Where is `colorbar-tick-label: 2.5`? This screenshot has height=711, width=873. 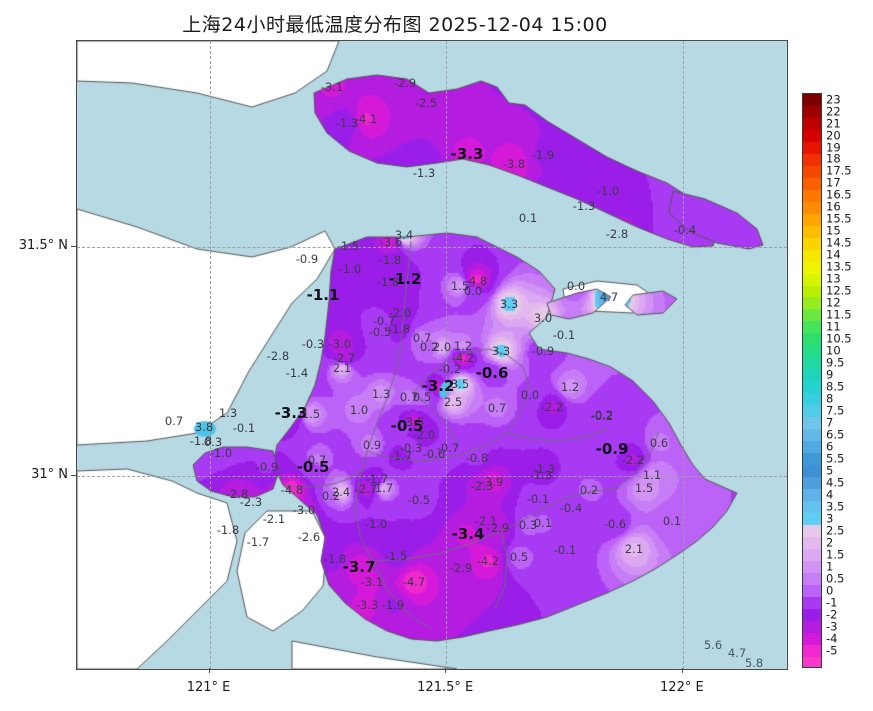 colorbar-tick-label: 2.5 is located at coordinates (835, 530).